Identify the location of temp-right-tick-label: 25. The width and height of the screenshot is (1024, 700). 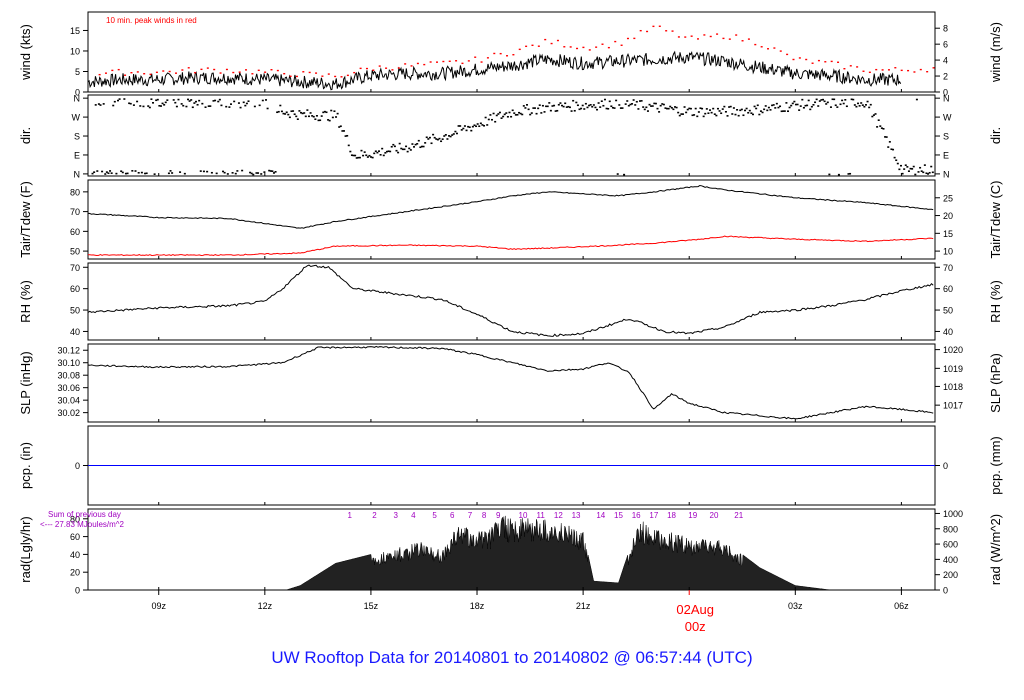
(948, 198).